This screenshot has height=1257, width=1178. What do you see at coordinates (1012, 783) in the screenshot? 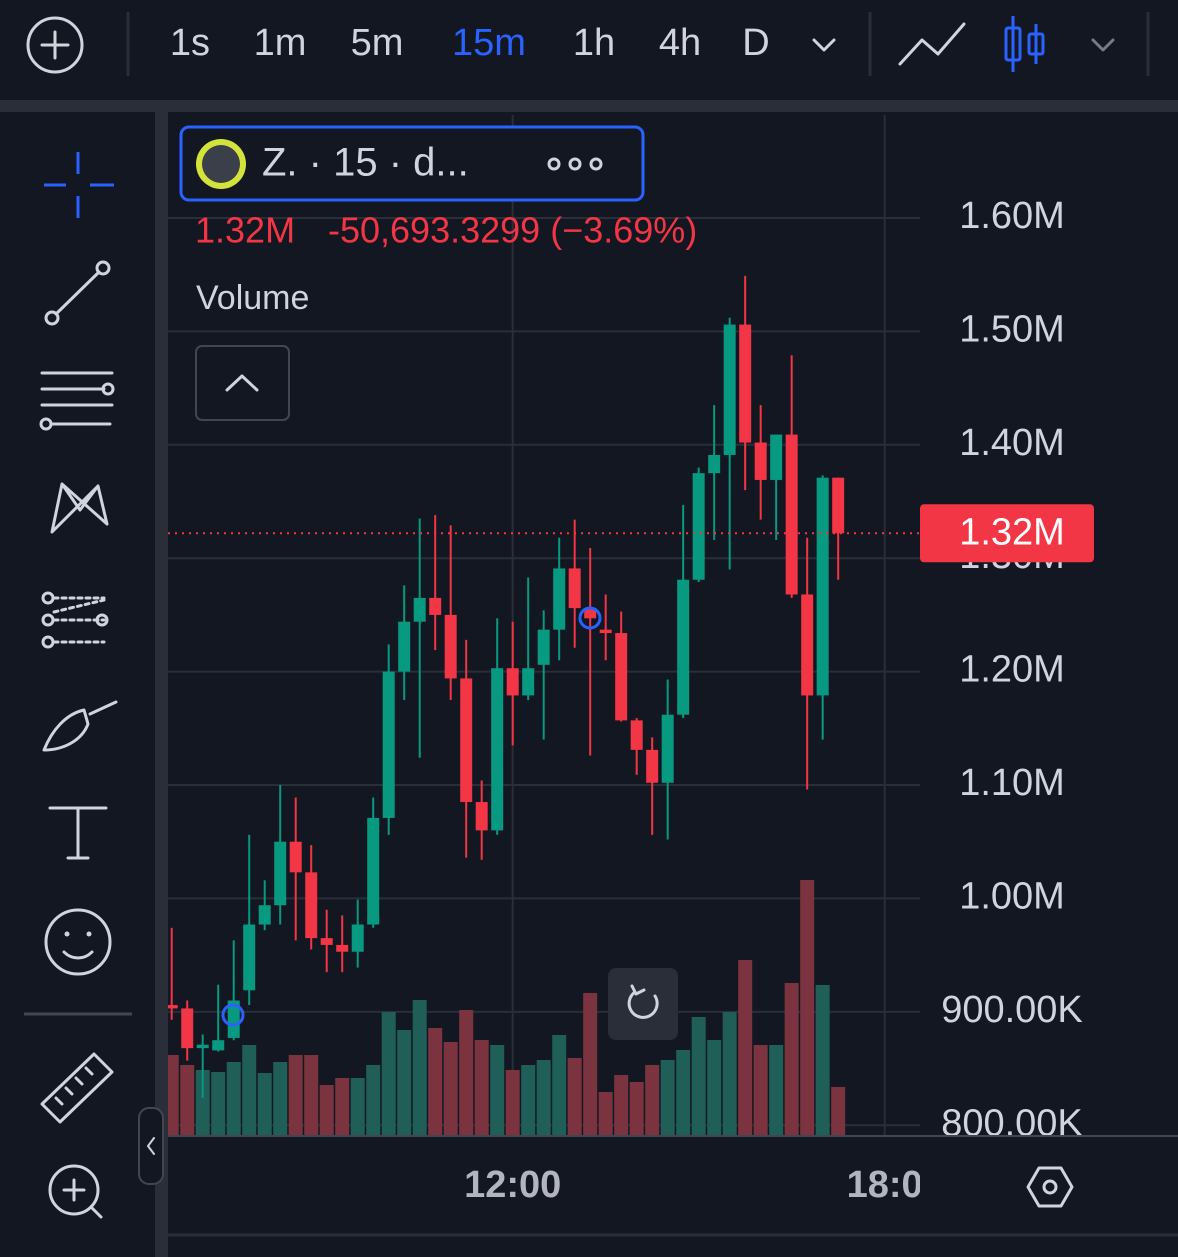
I see `y-tick-label: 1.10M` at bounding box center [1012, 783].